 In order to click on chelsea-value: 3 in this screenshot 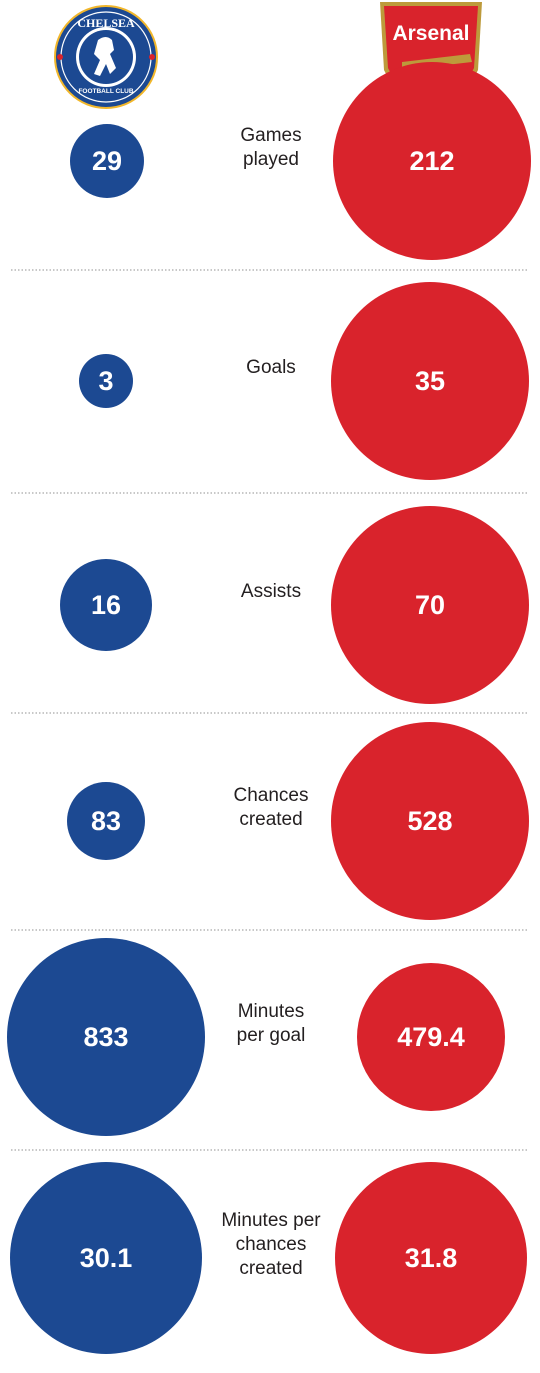, I will do `click(105, 381)`.